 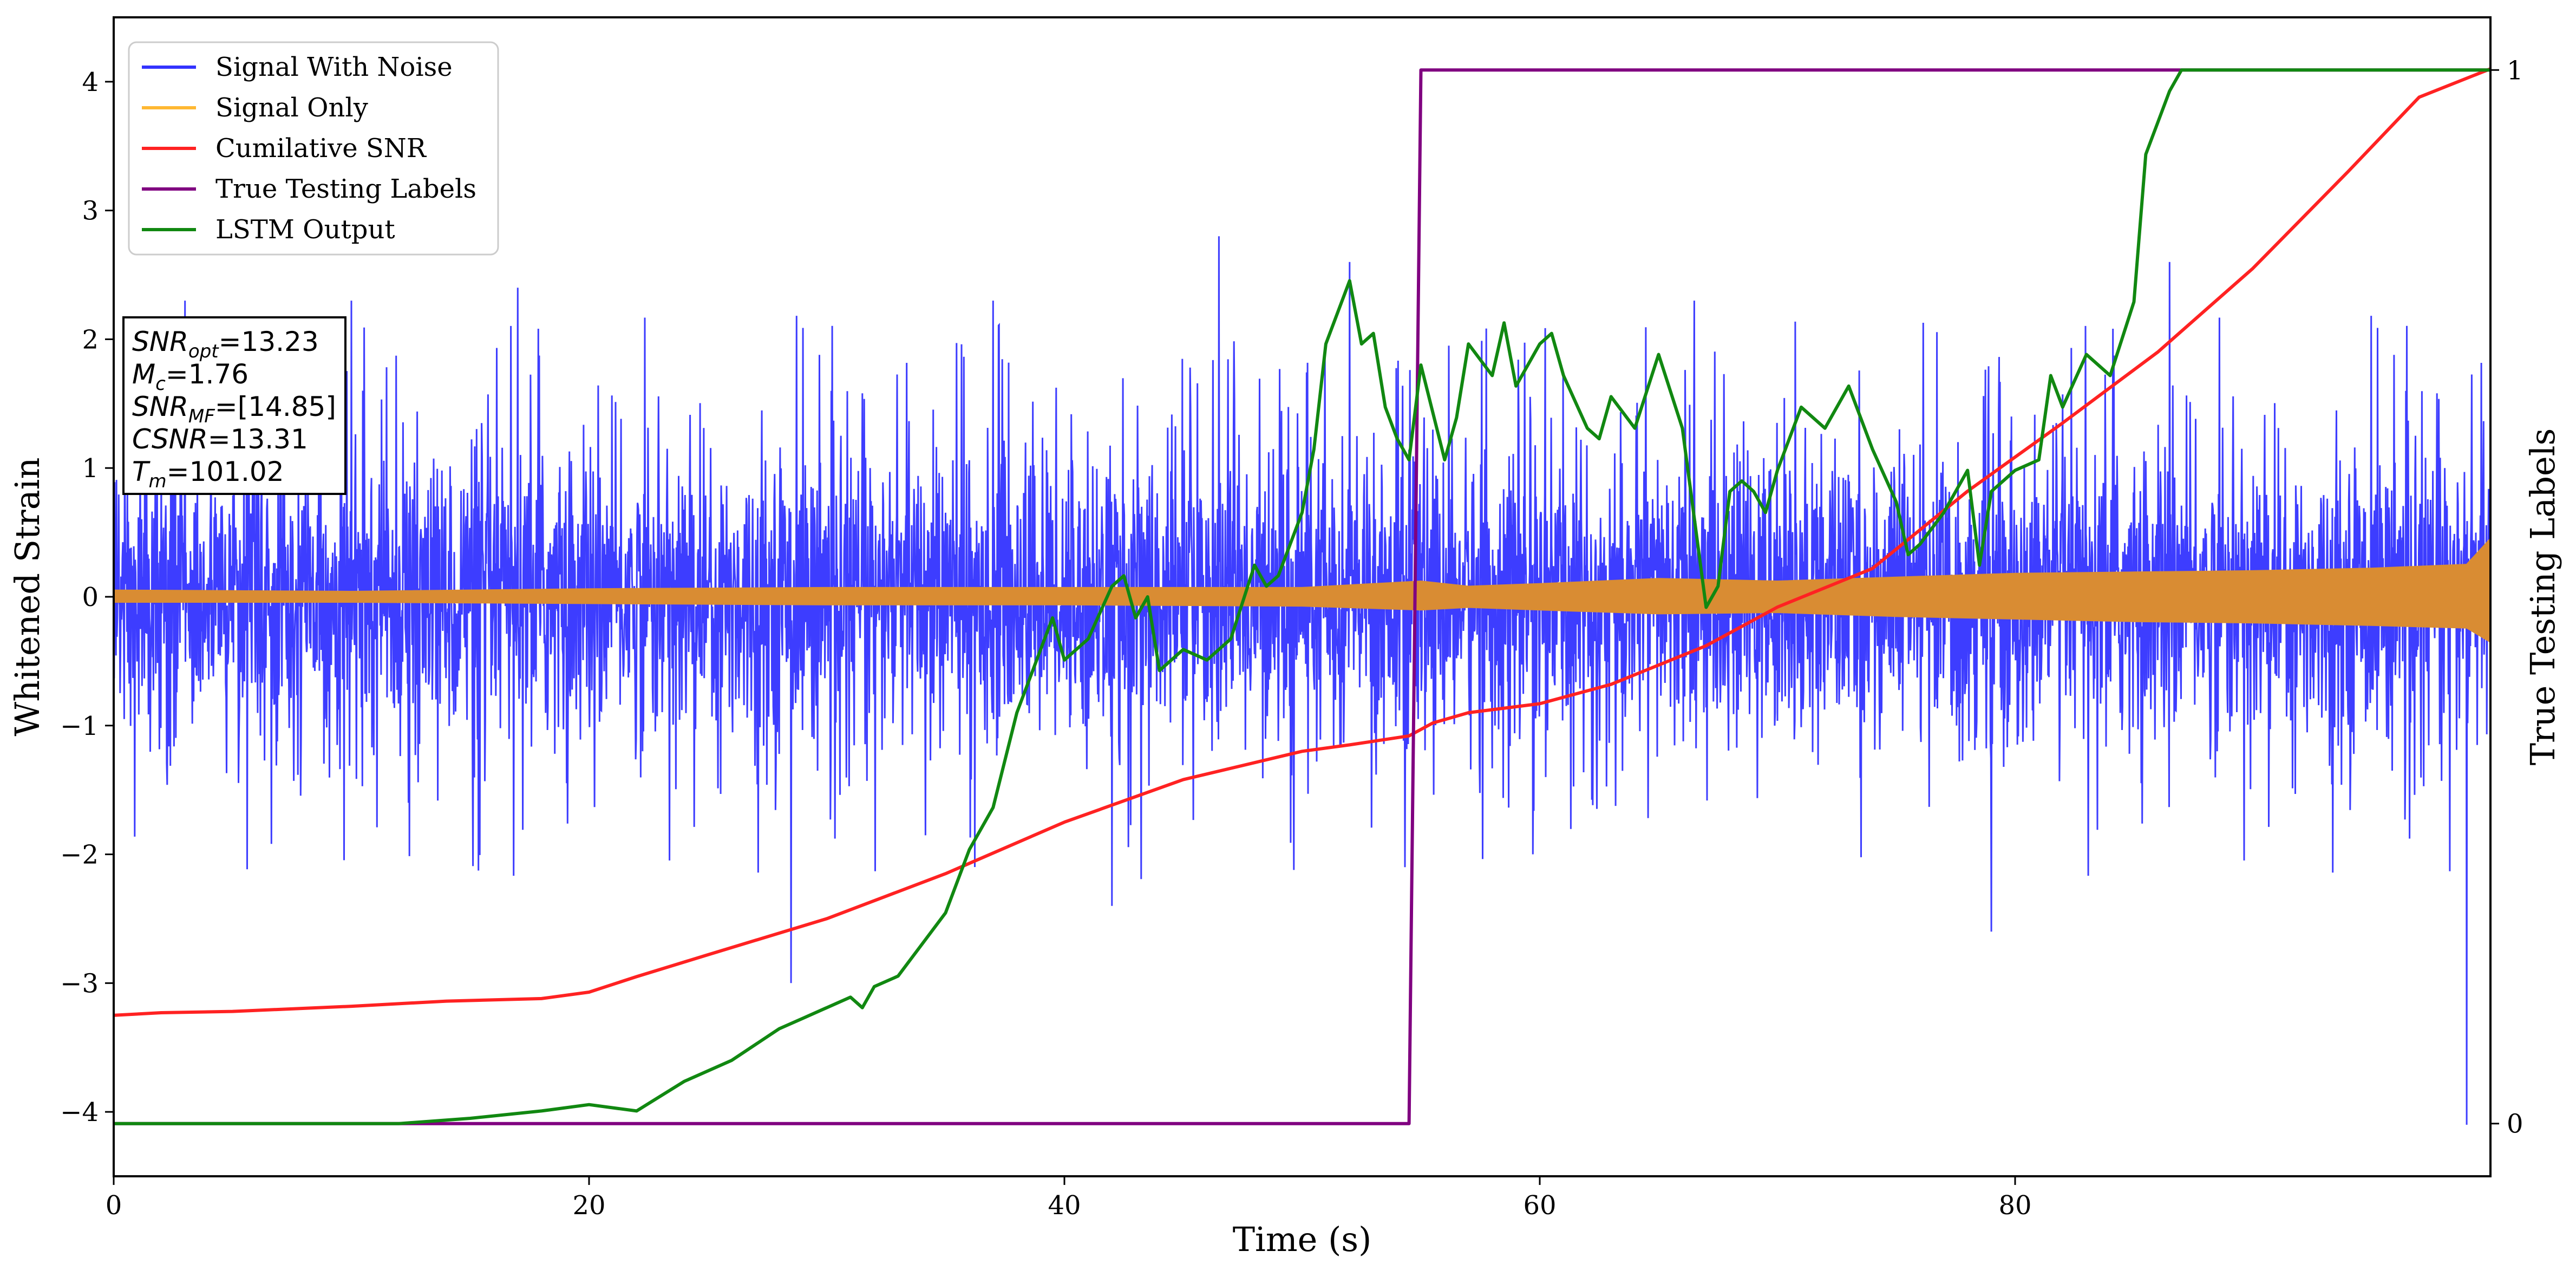 I want to click on y-axis-right: 01, so click(x=2507, y=597).